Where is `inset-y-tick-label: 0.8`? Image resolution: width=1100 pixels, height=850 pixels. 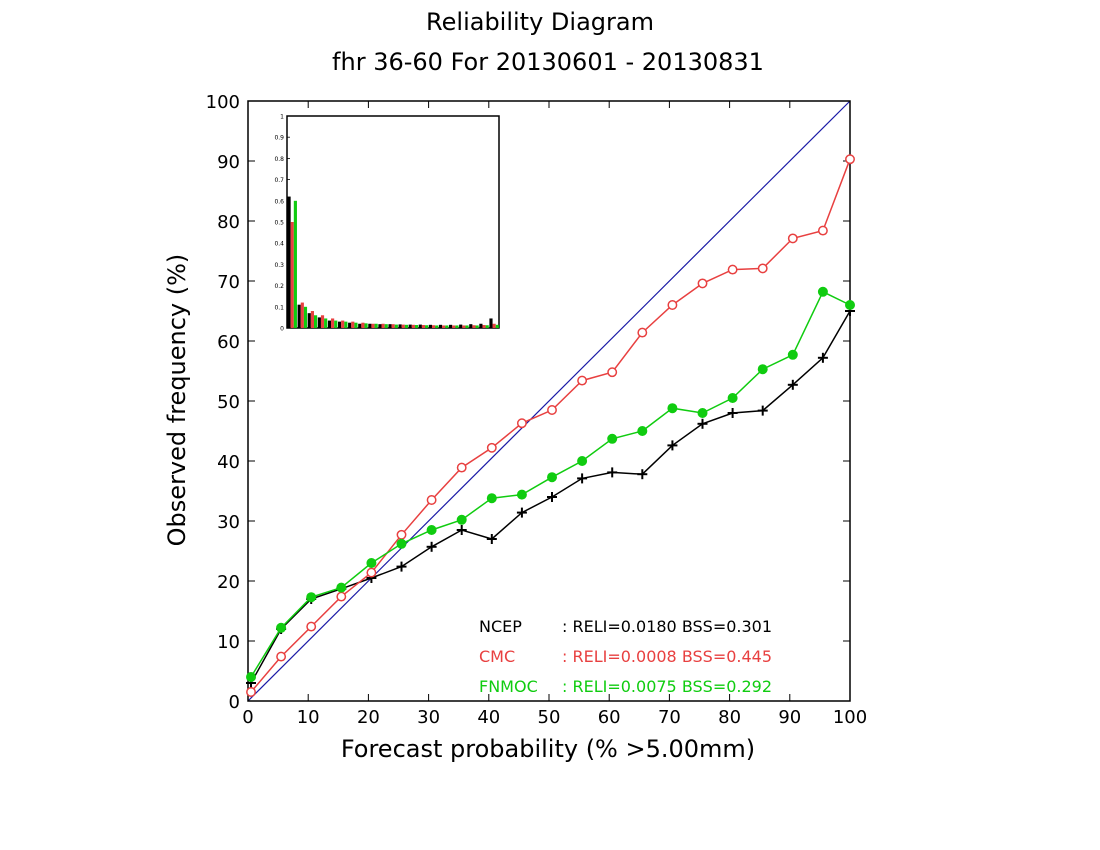 inset-y-tick-label: 0.8 is located at coordinates (279, 159).